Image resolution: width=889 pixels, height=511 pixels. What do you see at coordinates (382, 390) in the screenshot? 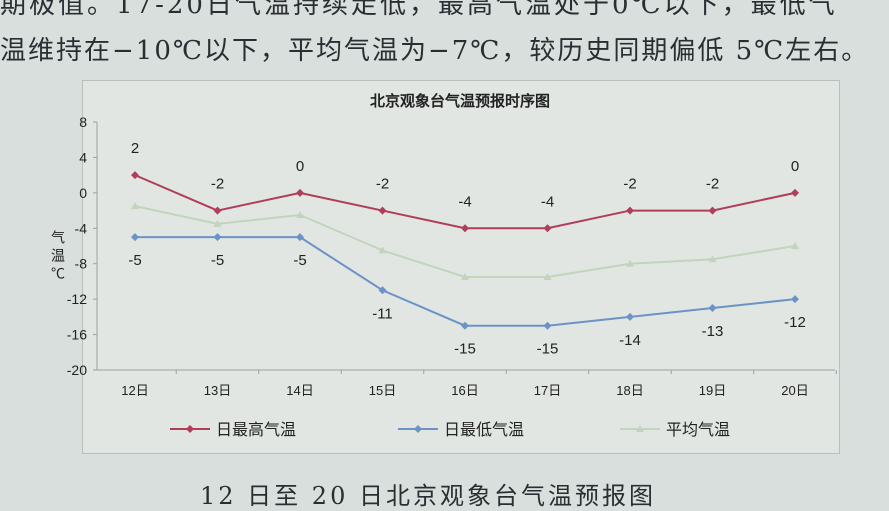
I see `x-tick-label: 15日` at bounding box center [382, 390].